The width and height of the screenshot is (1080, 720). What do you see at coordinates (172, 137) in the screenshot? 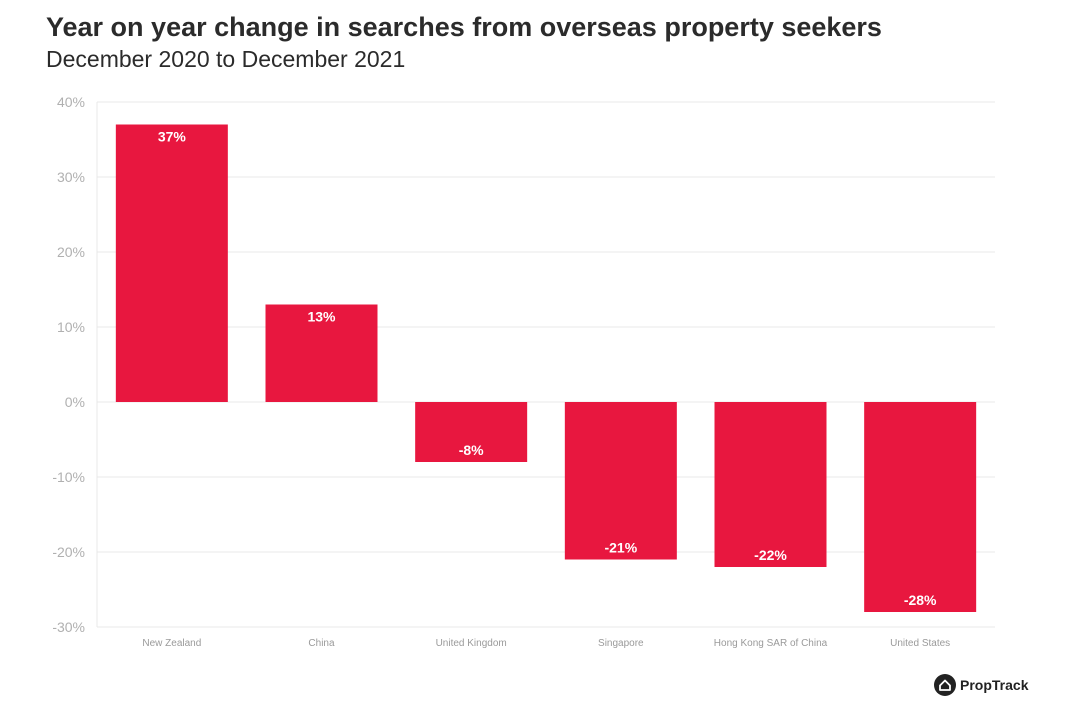
I see `data-label: 37%` at bounding box center [172, 137].